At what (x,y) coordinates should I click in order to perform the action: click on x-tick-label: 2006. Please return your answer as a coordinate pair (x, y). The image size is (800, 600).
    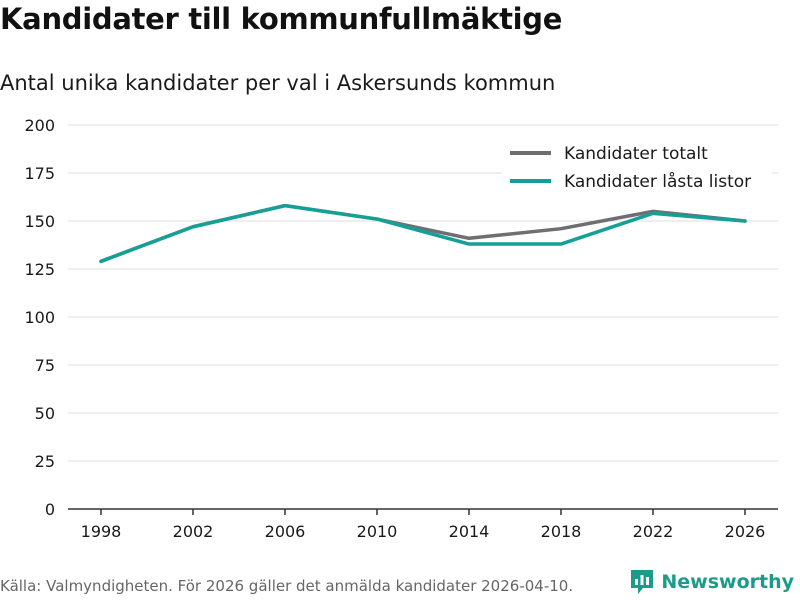
    Looking at the image, I should click on (285, 531).